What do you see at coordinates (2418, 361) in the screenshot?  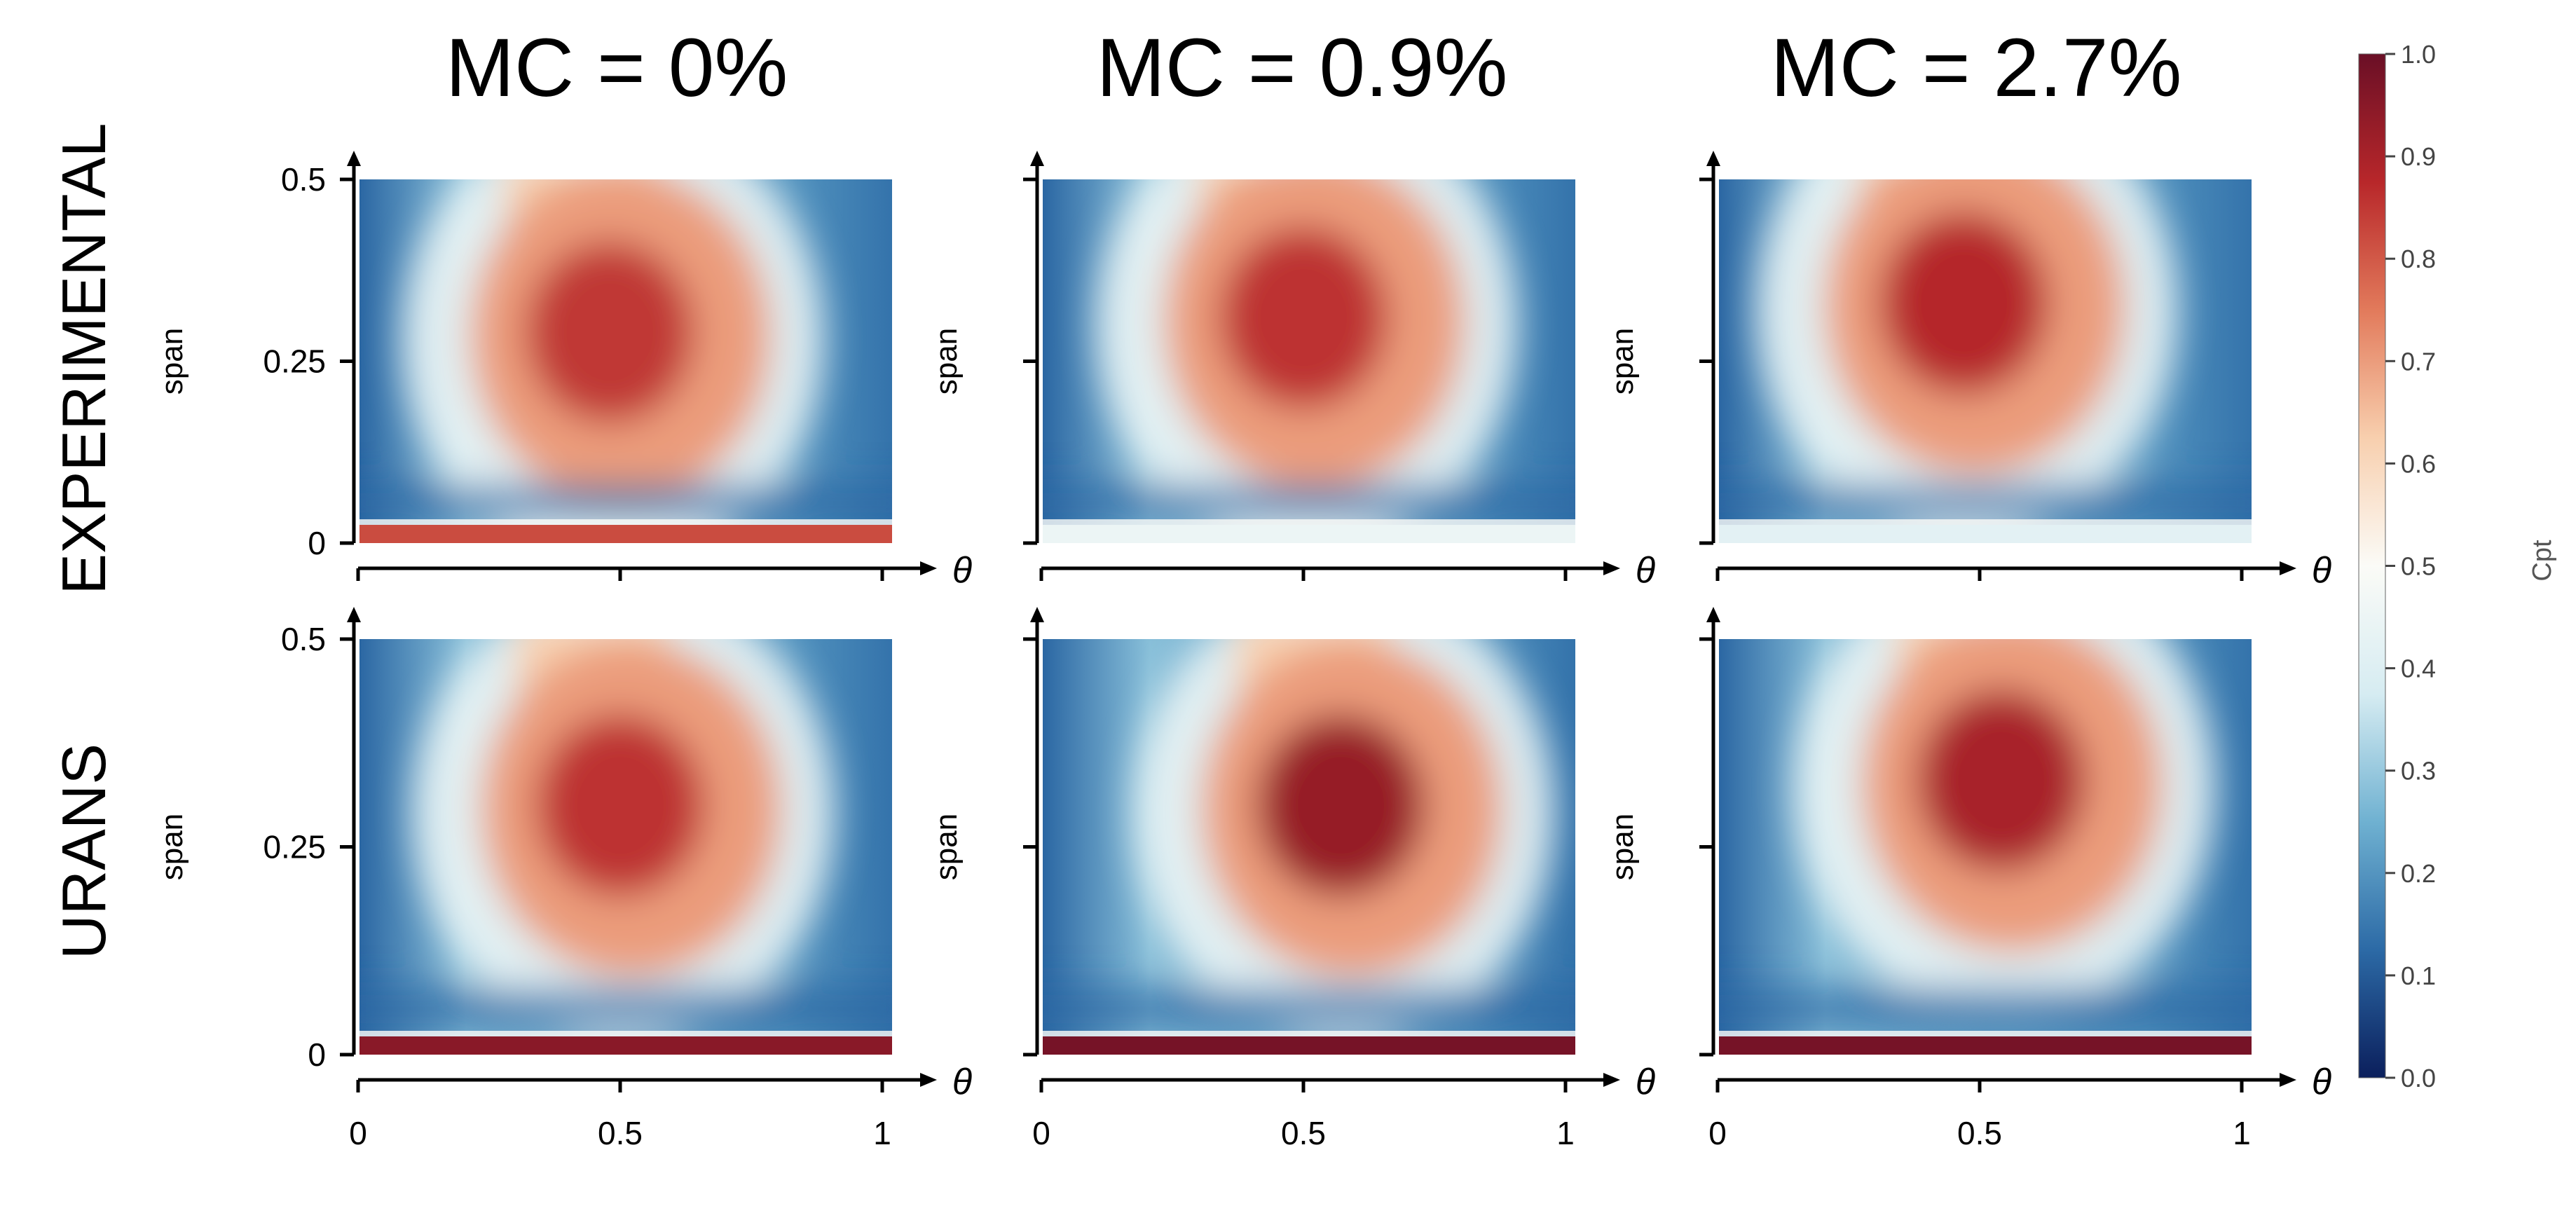 I see `colorbar-tick-label: 0.7` at bounding box center [2418, 361].